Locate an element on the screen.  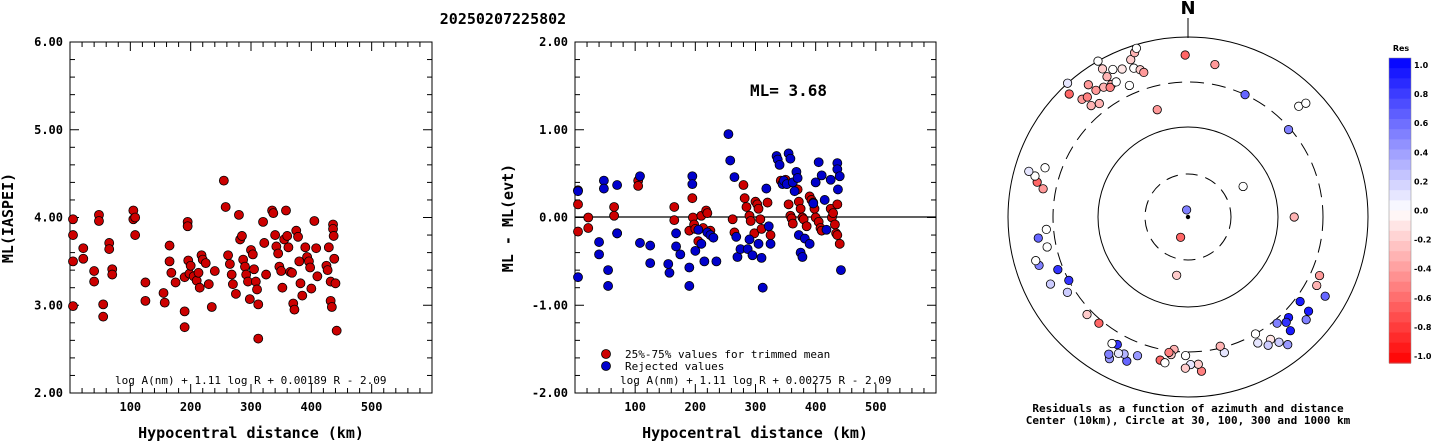
colorbar-frame is located at coordinates (1400, 210).